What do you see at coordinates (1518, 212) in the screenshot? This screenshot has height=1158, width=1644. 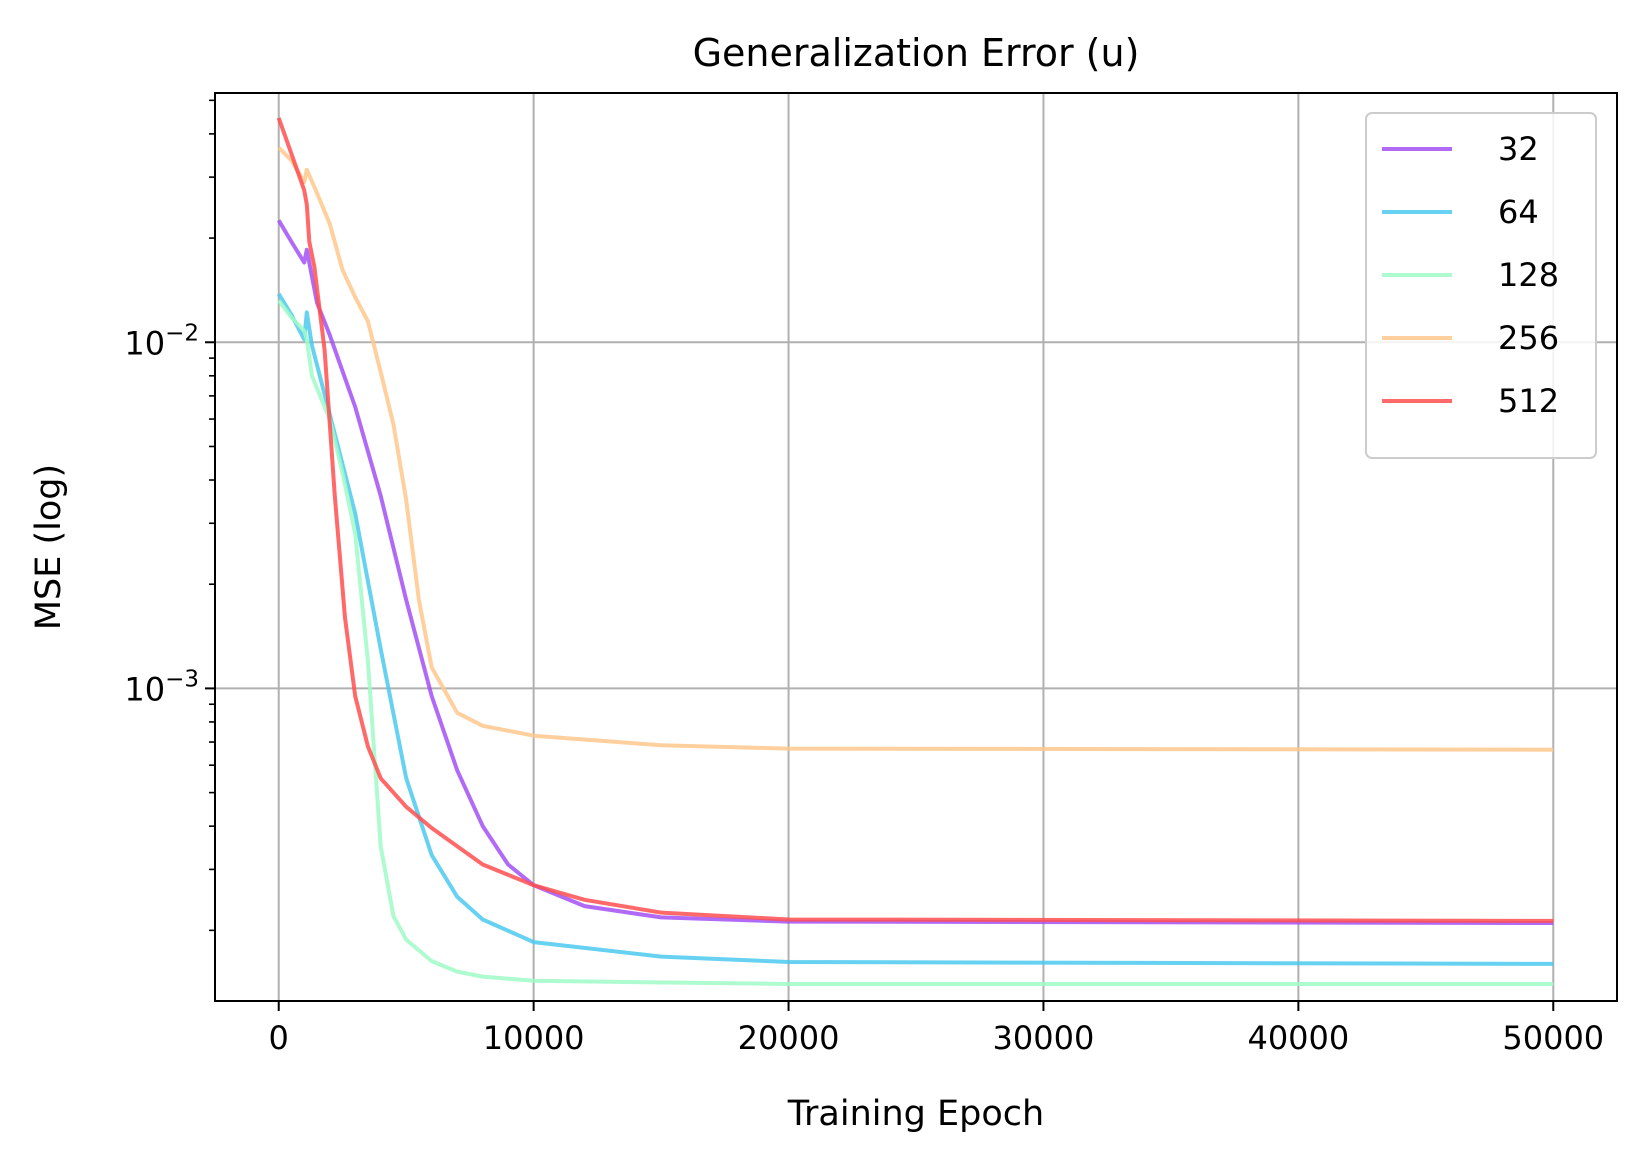 I see `legend-label-64: 64` at bounding box center [1518, 212].